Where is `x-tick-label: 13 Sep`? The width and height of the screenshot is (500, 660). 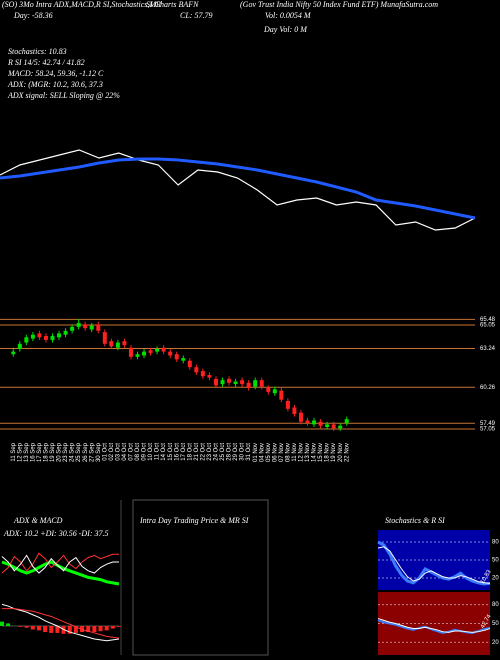
x-tick-label: 13 Sep is located at coordinates (27, 452).